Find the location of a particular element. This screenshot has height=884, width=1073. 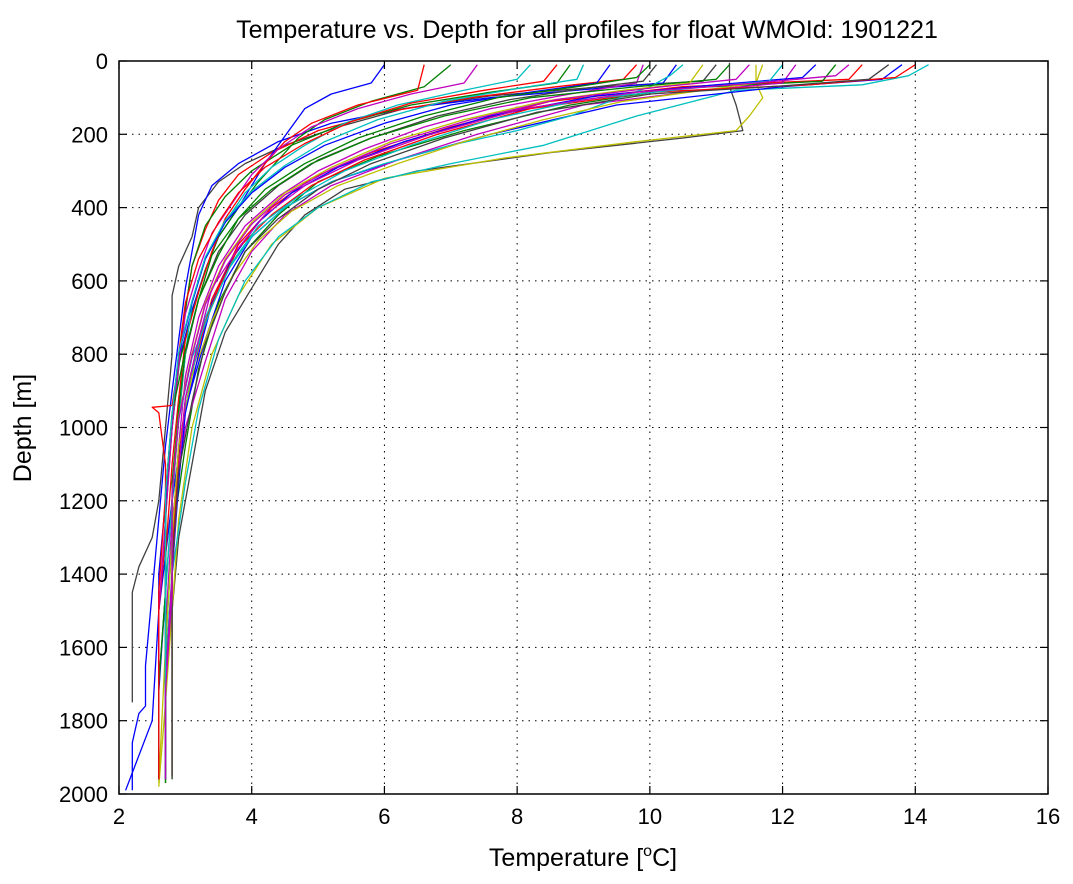

x-tick-label: 16 is located at coordinates (1048, 816).